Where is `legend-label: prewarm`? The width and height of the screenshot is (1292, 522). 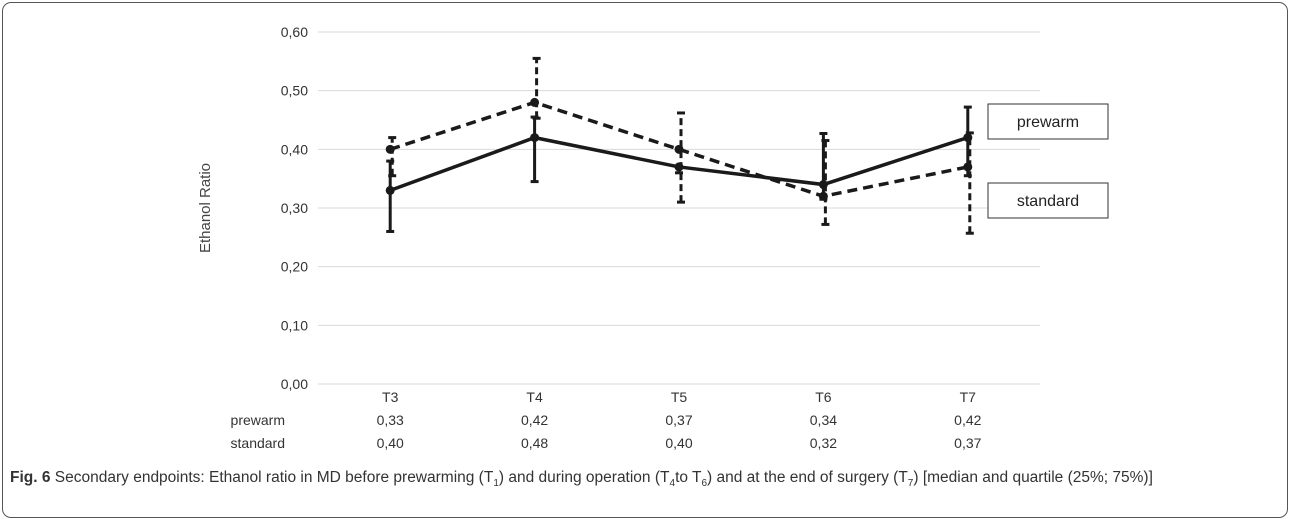 legend-label: prewarm is located at coordinates (1048, 122).